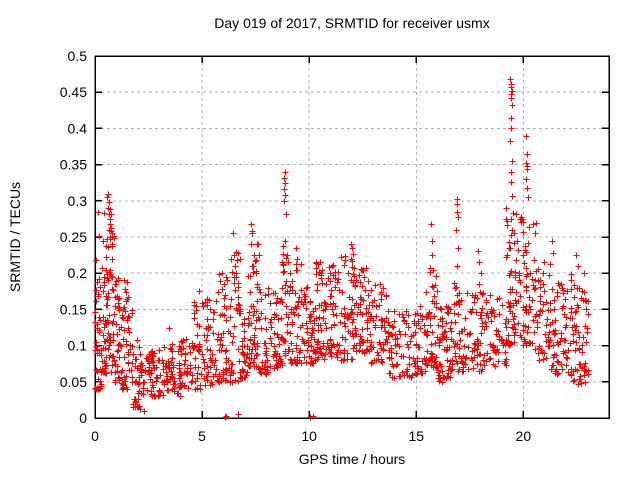 The width and height of the screenshot is (640, 480). What do you see at coordinates (73, 309) in the screenshot?
I see `y-tick-label: 0.15` at bounding box center [73, 309].